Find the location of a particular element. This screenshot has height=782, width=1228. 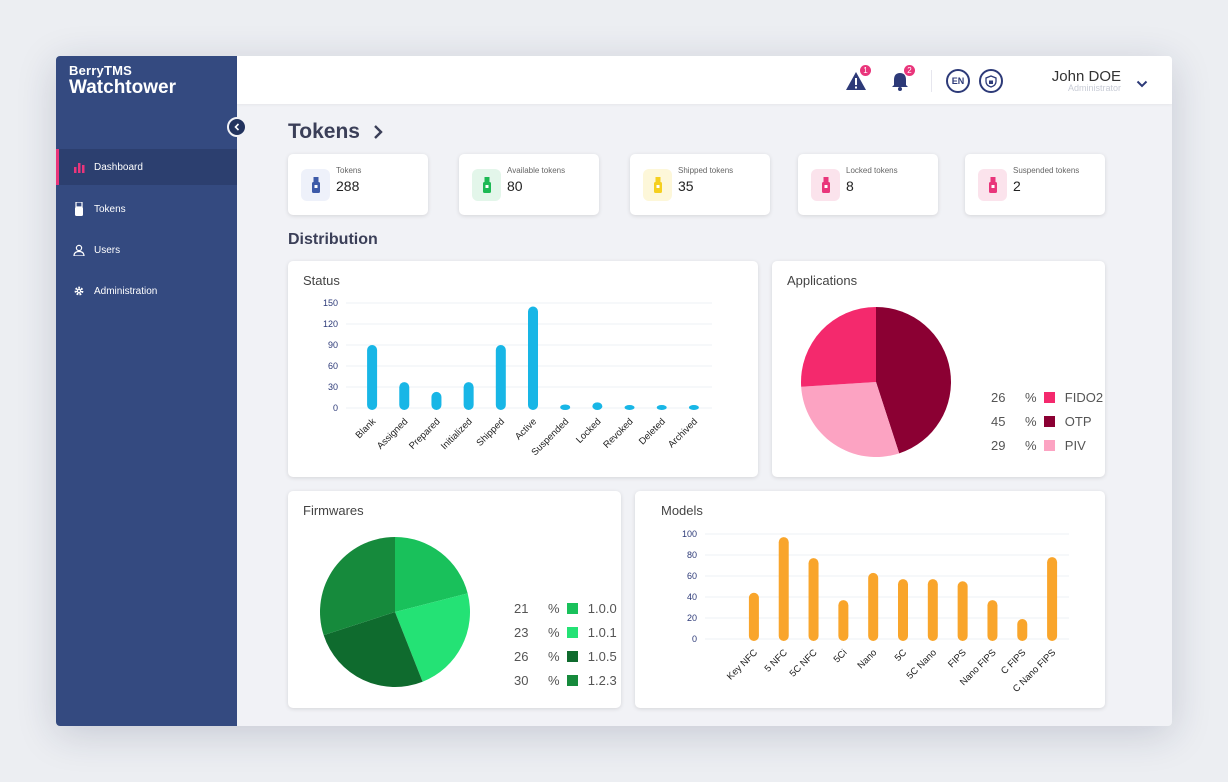

legend-label: OTP is located at coordinates (1078, 421).